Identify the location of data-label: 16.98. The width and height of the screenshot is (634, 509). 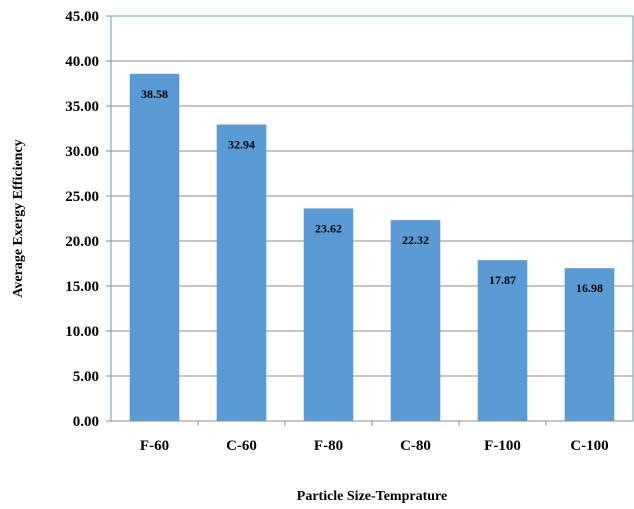
(589, 288).